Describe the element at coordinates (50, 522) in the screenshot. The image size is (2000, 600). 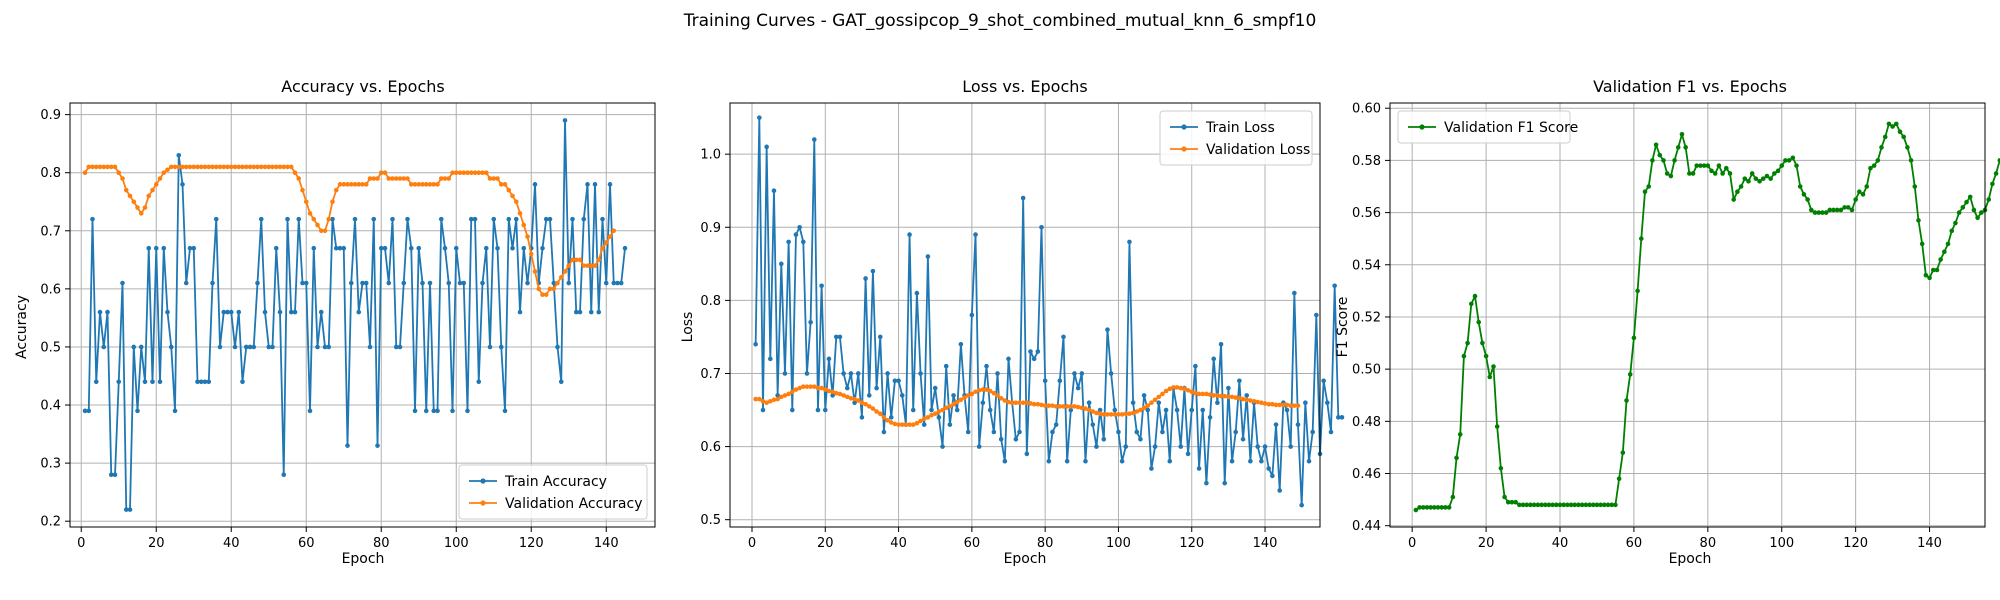
I see `accuracy-ytick-label: 0.2` at that location.